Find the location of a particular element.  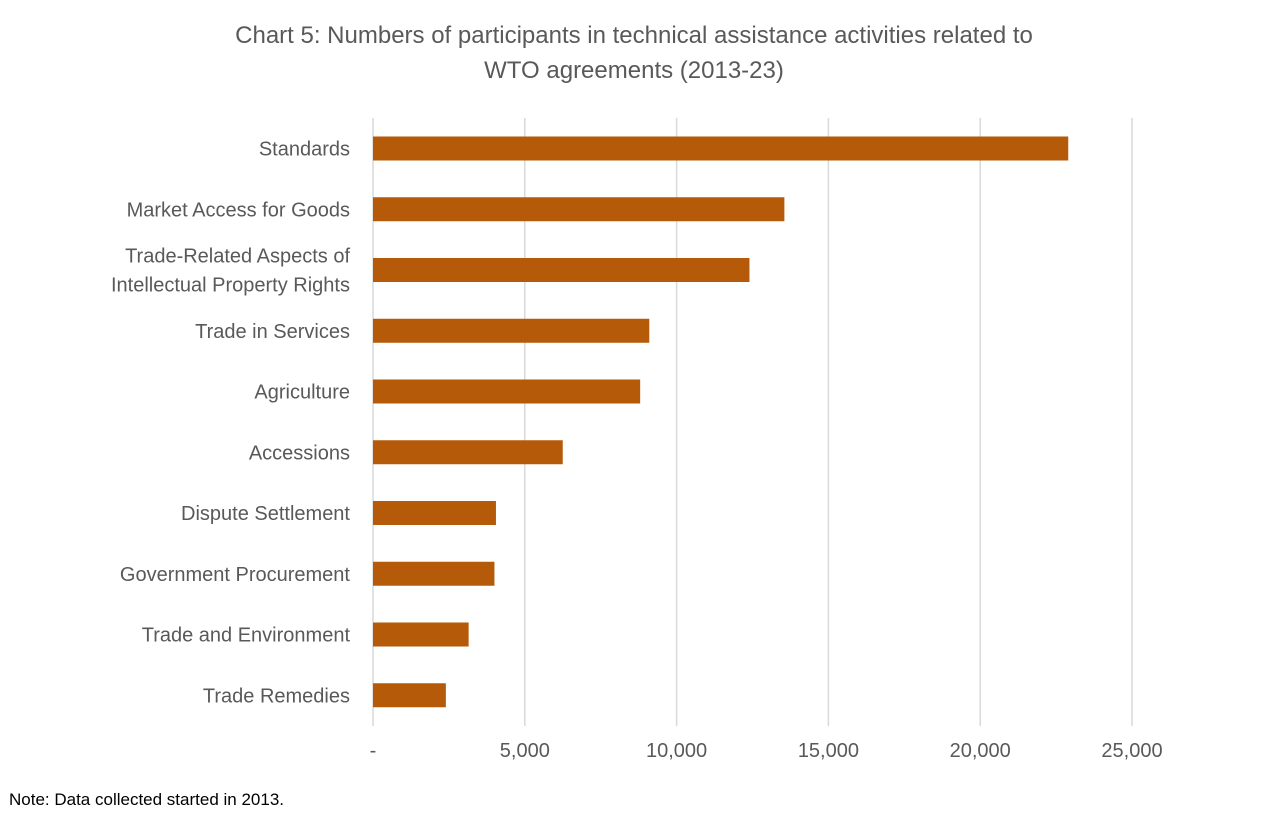

x-tick-label-3: 15,000 is located at coordinates (828, 751).